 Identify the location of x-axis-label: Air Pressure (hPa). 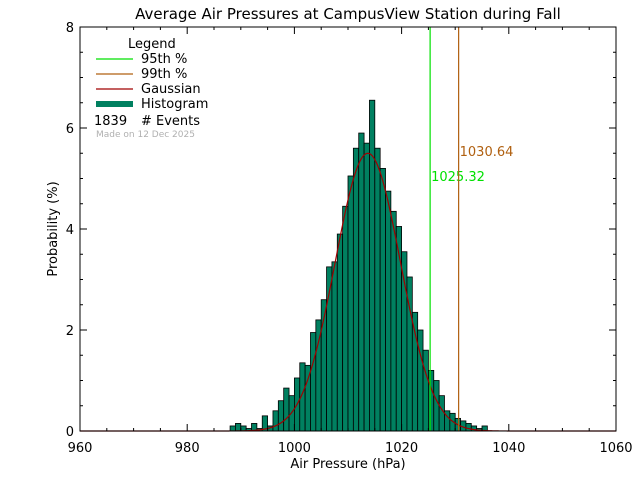
(347, 464).